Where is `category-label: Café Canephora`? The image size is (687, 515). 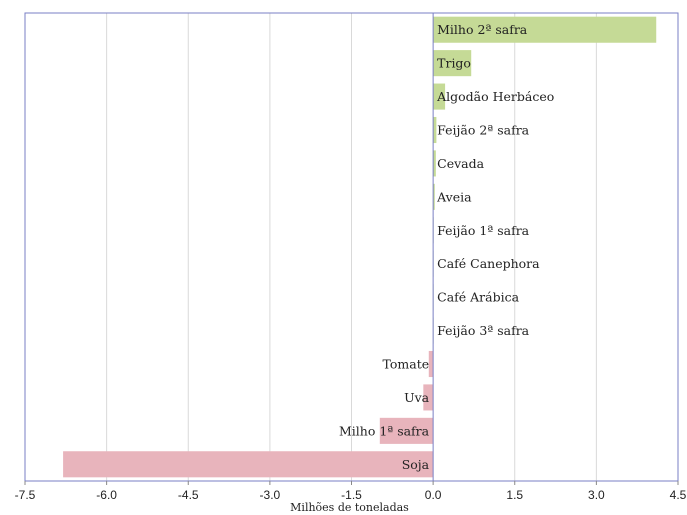 category-label: Café Canephora is located at coordinates (488, 263).